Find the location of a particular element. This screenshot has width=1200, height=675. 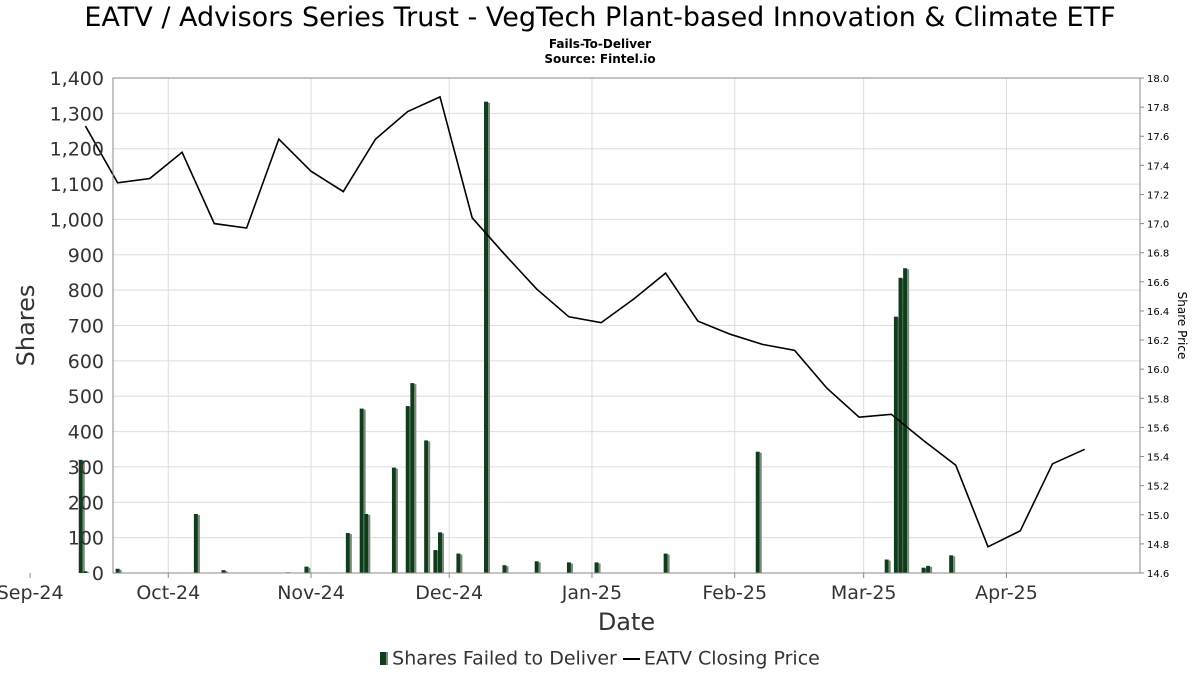

y2-tick-label: 15.2 is located at coordinates (1158, 487).